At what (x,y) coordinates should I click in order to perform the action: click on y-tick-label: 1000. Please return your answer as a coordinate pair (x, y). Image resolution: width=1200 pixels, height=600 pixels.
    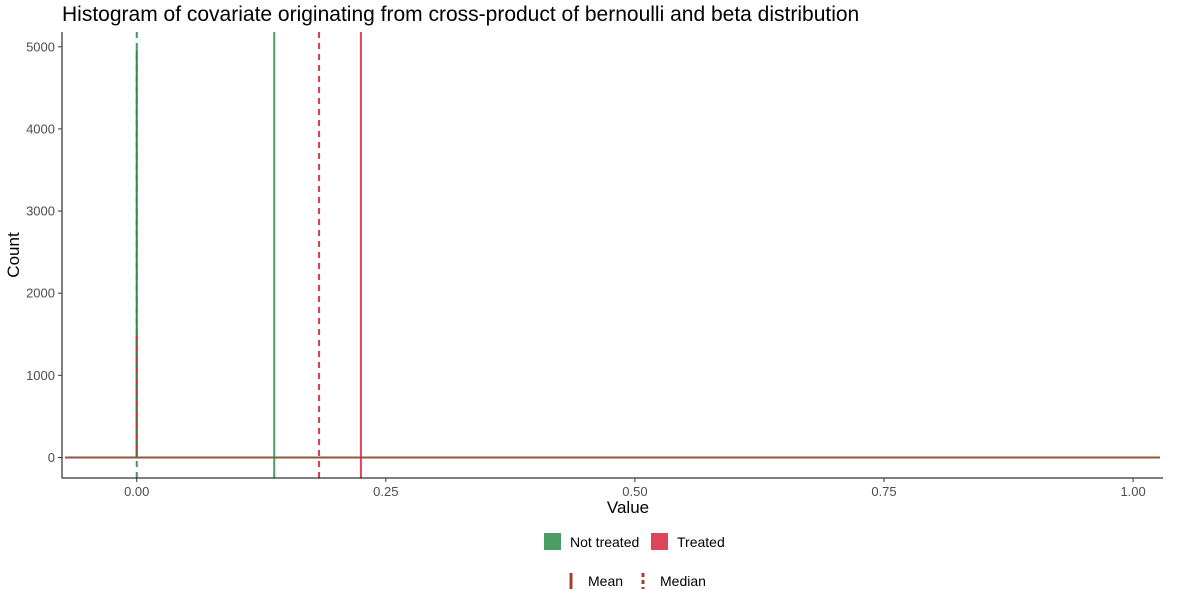
    Looking at the image, I should click on (40, 375).